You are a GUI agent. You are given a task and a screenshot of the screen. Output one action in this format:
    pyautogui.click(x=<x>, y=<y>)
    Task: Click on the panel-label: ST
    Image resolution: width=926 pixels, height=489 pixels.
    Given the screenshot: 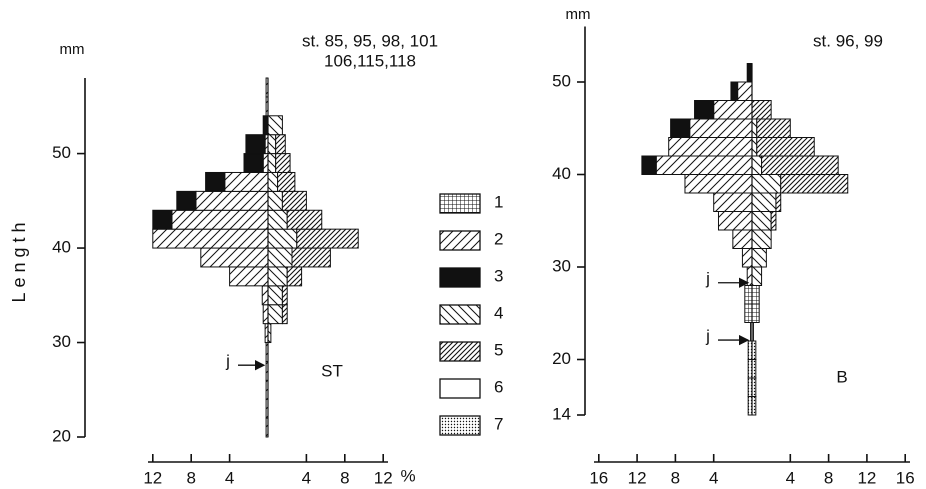 What is the action you would take?
    pyautogui.click(x=332, y=370)
    